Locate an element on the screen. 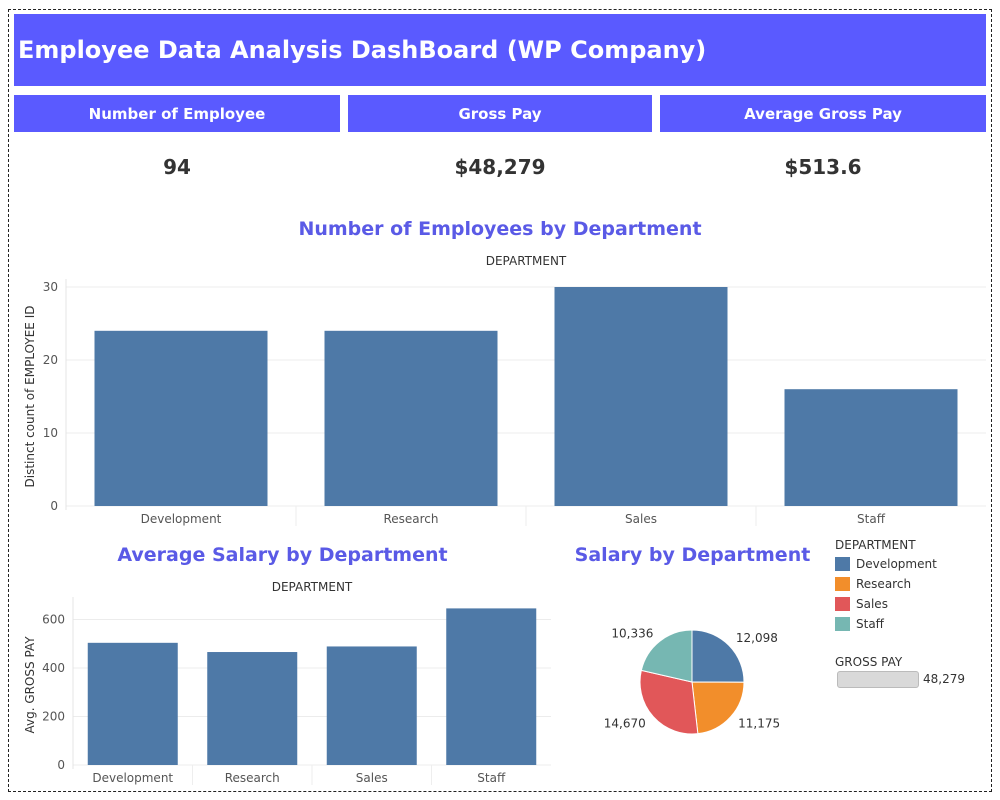  legend-item-sales: Sales is located at coordinates (912, 604).